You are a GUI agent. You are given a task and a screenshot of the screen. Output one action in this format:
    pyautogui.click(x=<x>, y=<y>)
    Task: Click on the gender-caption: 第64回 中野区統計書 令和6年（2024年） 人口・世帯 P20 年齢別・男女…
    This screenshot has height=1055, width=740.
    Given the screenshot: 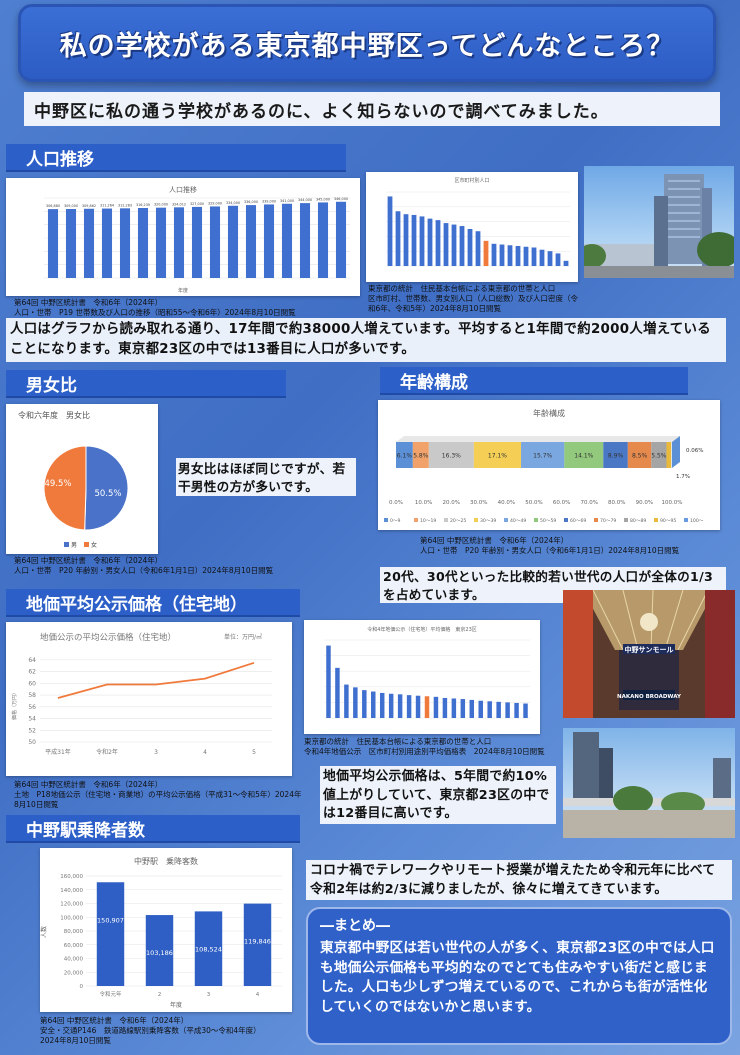 What is the action you would take?
    pyautogui.click(x=164, y=566)
    